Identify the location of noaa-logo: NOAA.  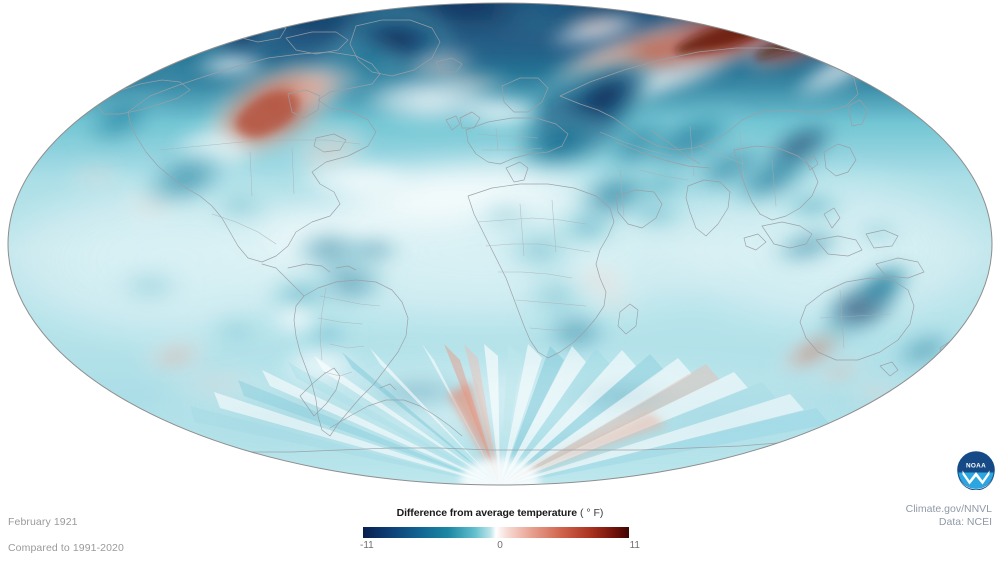
(976, 470).